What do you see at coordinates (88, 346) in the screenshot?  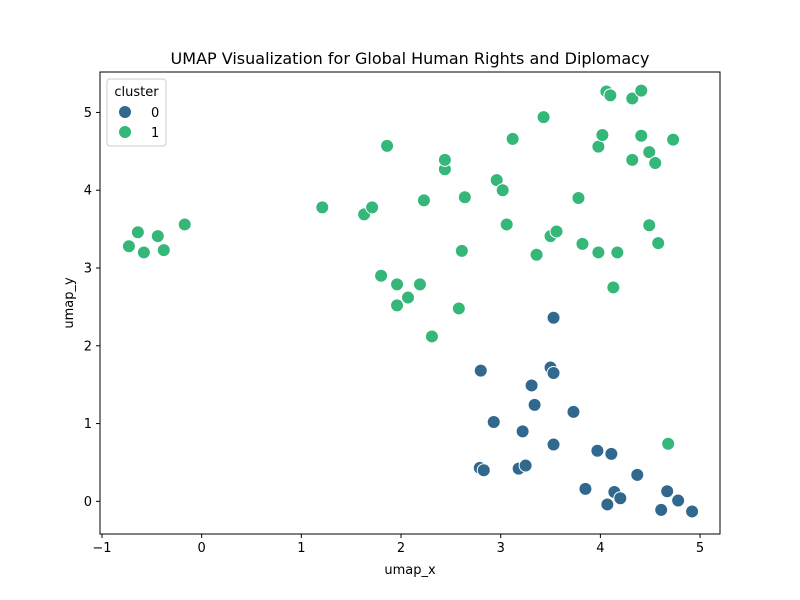 I see `y-tick-label: 2` at bounding box center [88, 346].